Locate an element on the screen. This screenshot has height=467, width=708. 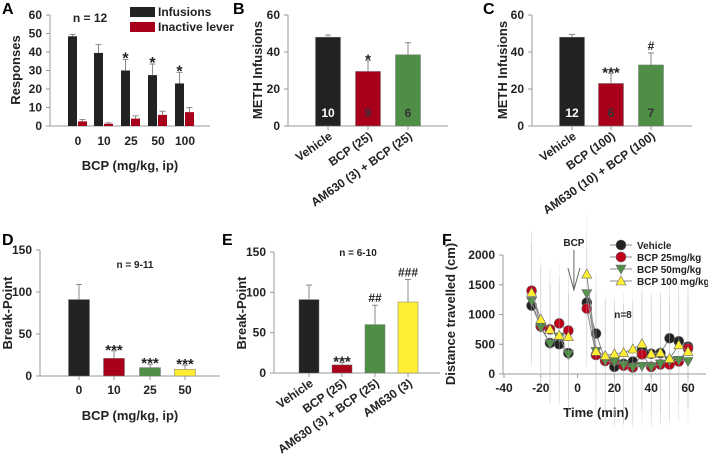
y-axis-title: Break-Point is located at coordinates (7, 313).